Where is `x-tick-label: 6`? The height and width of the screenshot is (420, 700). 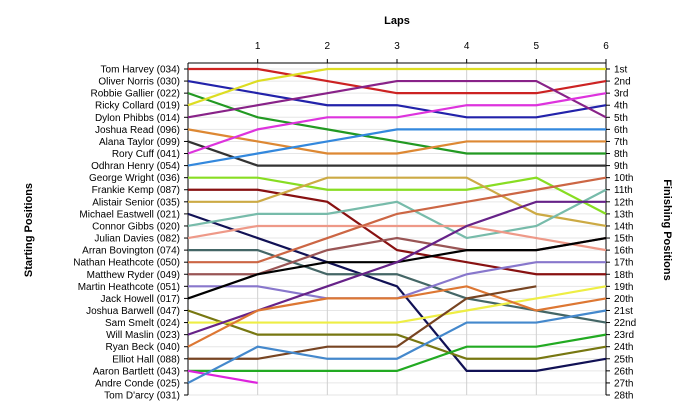
x-tick-label: 6 is located at coordinates (606, 46).